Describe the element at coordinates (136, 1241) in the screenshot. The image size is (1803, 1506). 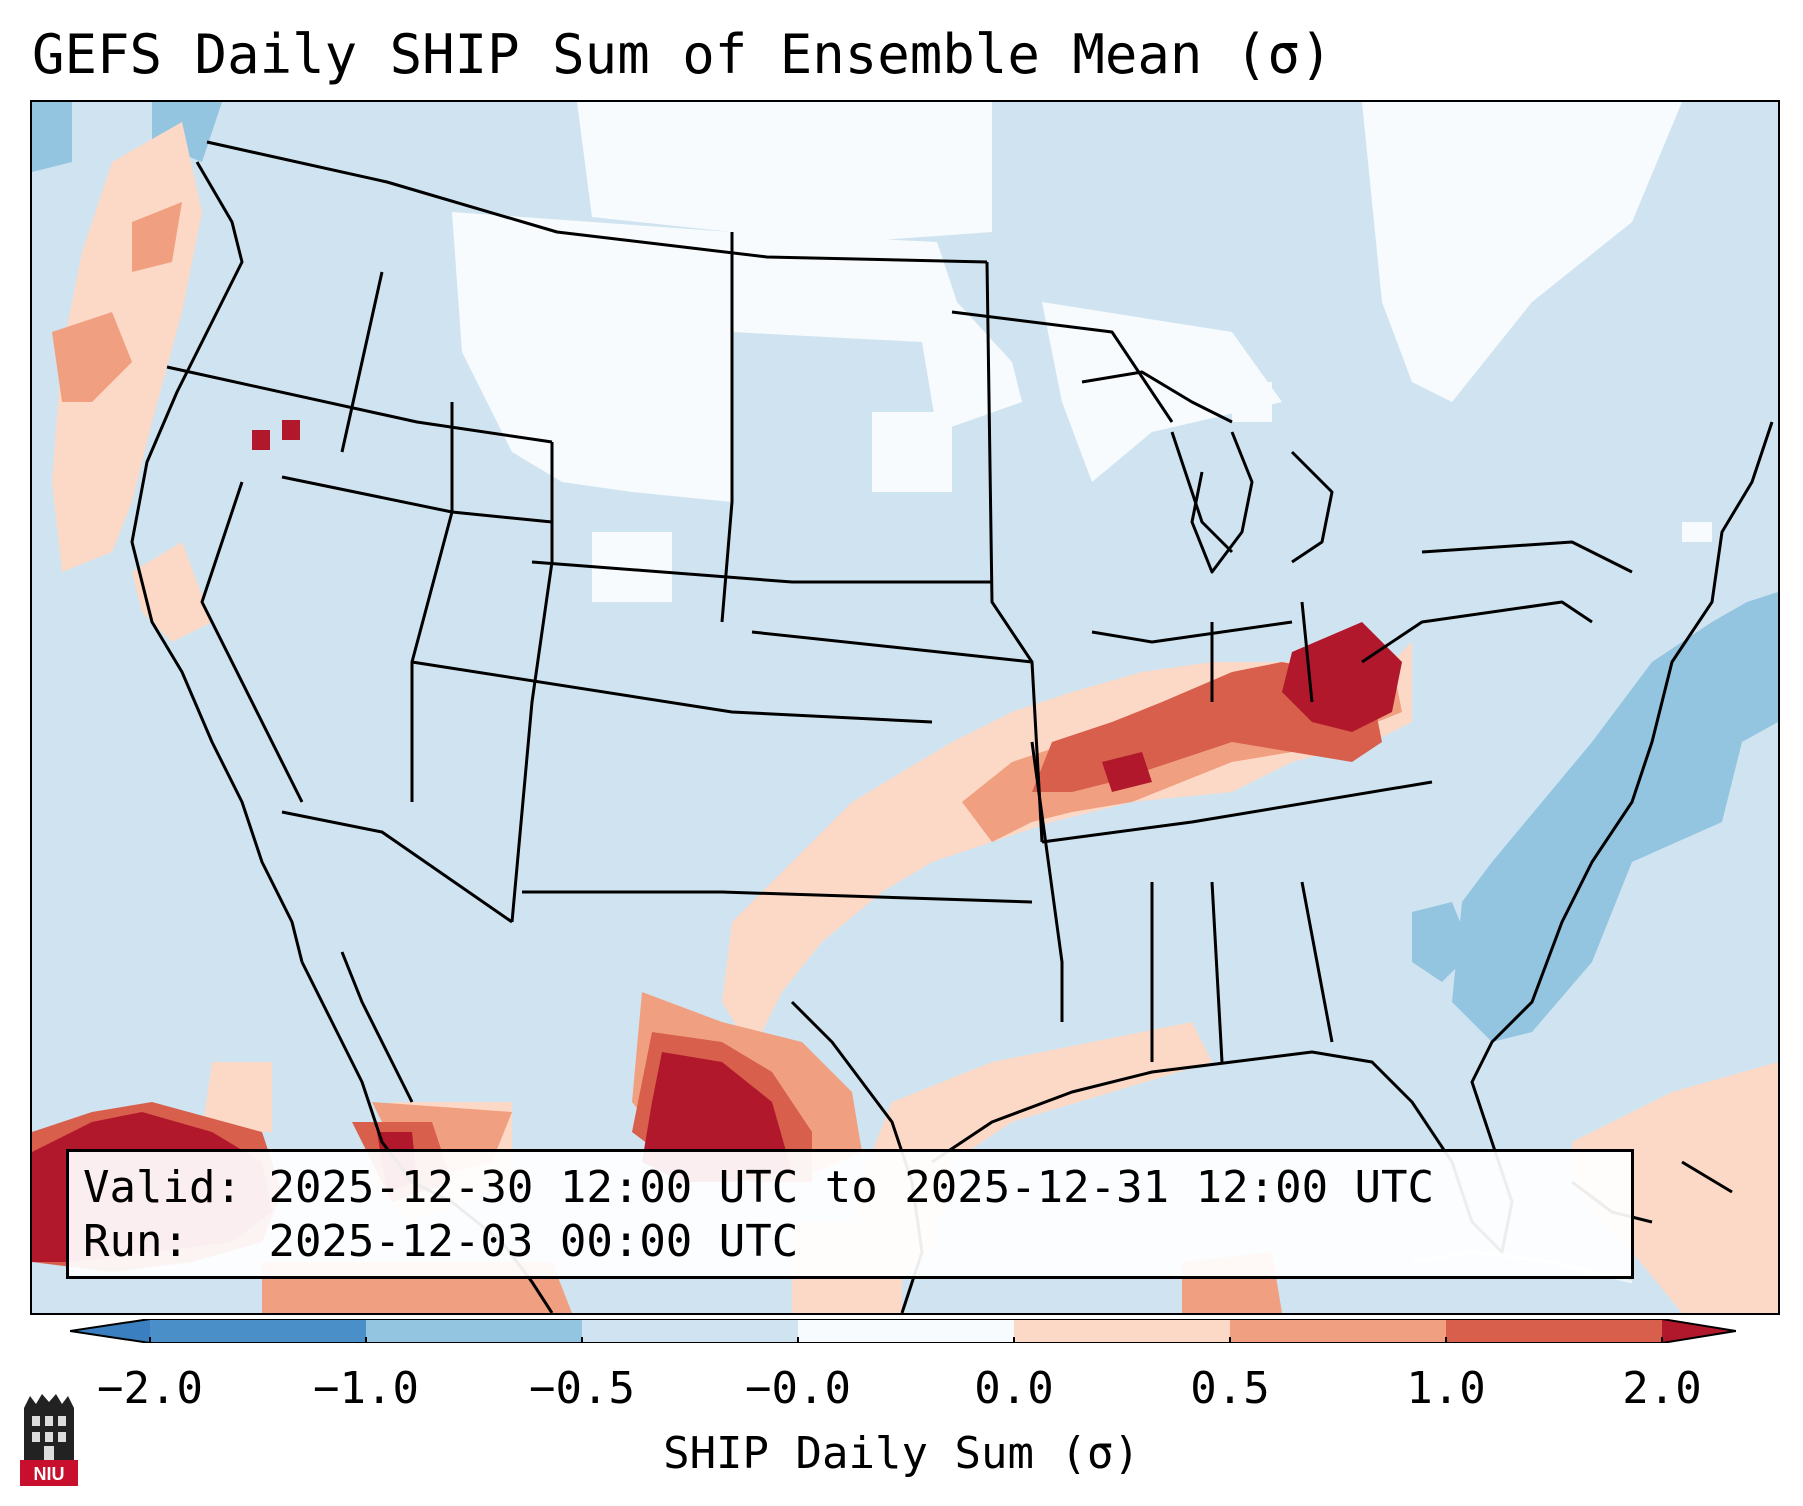
I see `run-label: Run:` at that location.